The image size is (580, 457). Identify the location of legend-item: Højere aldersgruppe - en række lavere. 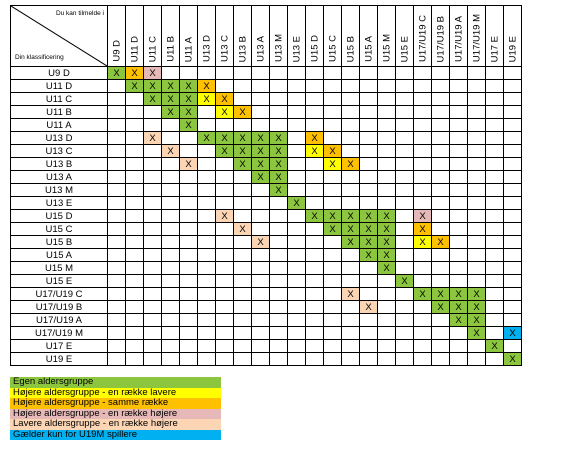
(115, 392).